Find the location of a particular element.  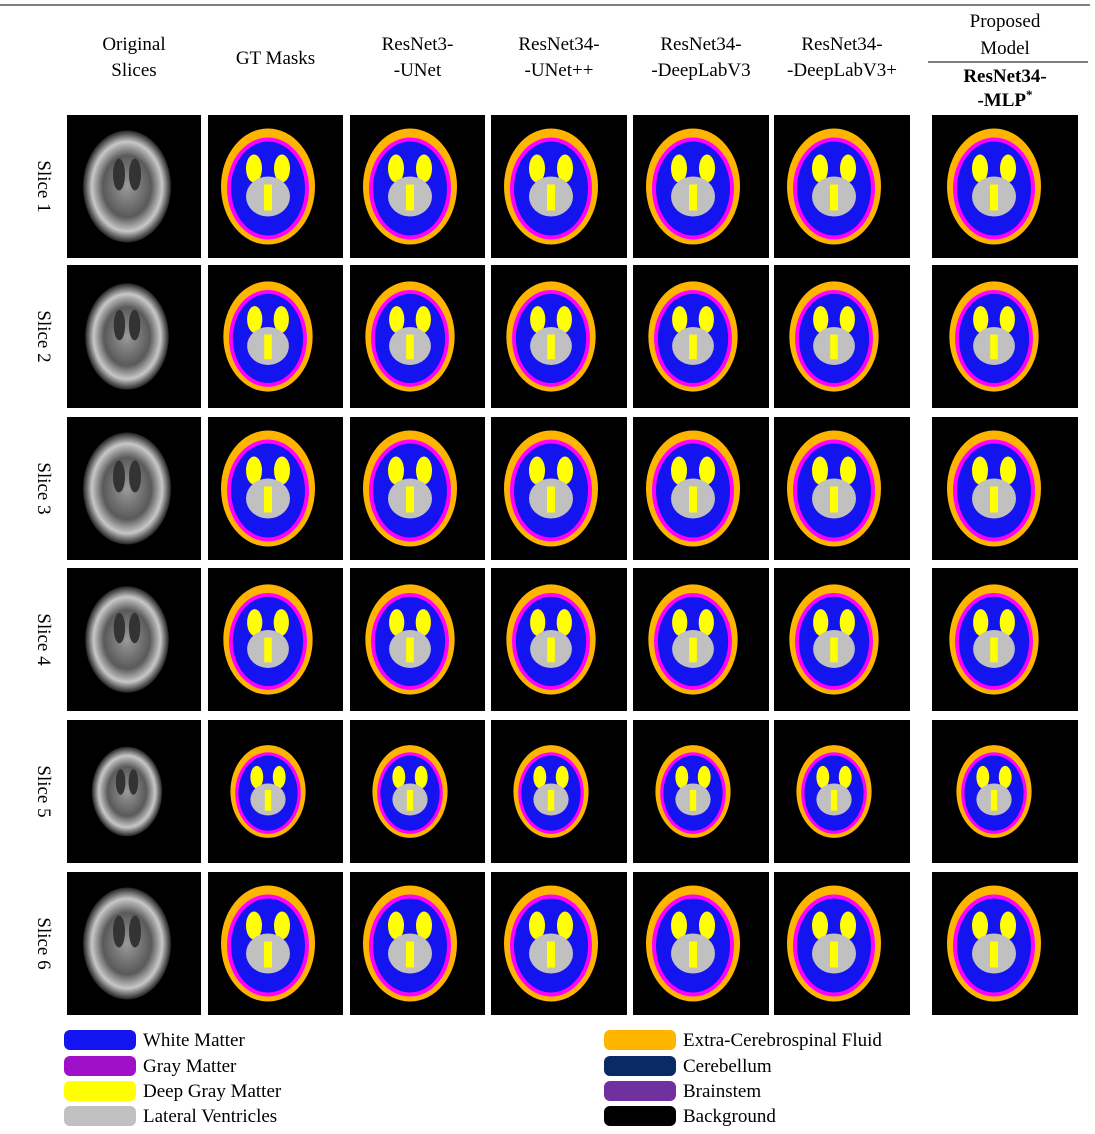

row-label: Slice 3 is located at coordinates (43, 488).